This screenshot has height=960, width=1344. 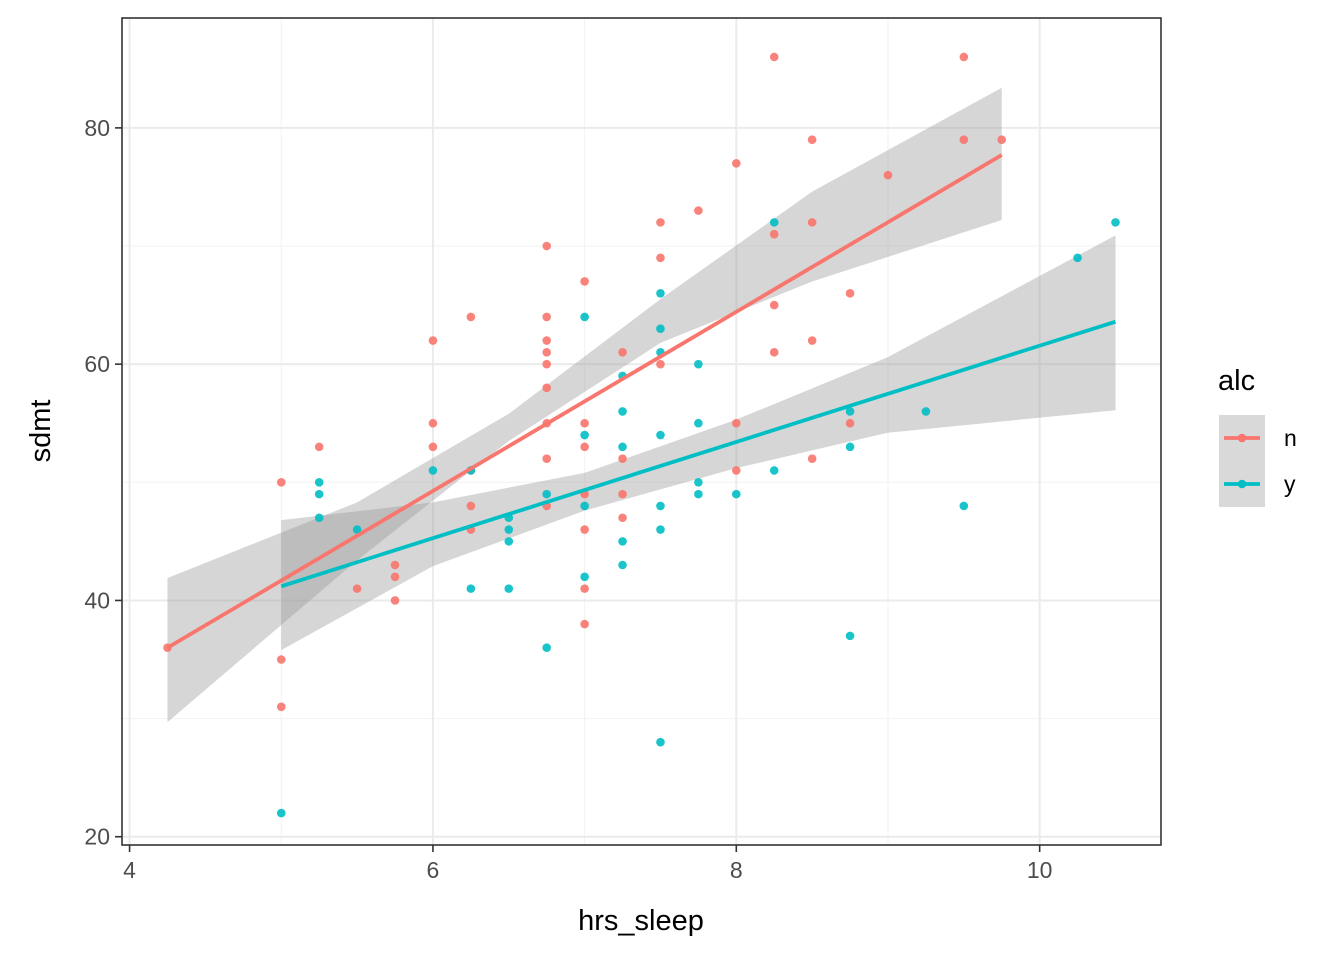 I want to click on y-tick-label: 60, so click(x=97, y=364).